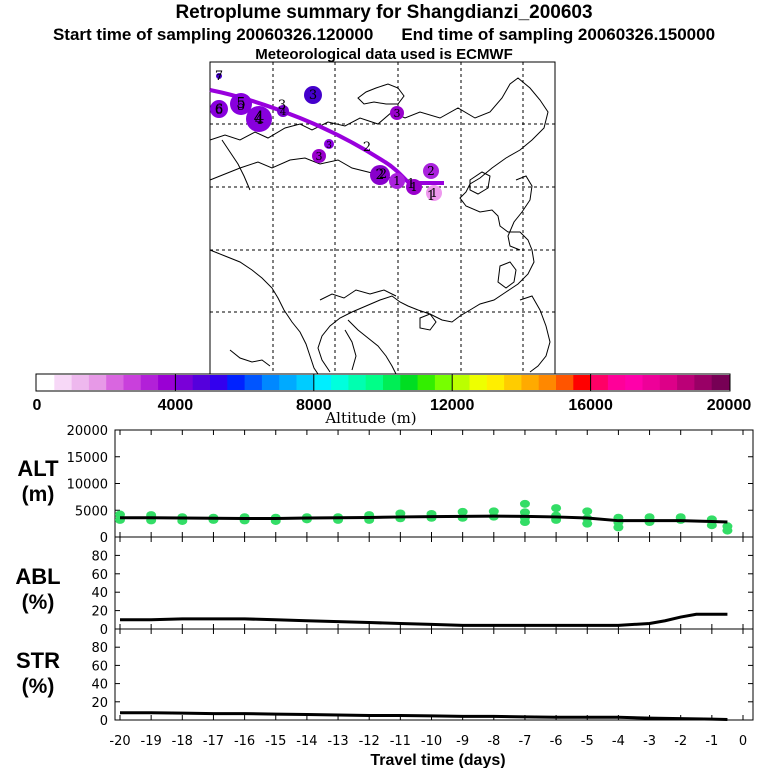  What do you see at coordinates (37, 405) in the screenshot?
I see `colorbar-tick-label: 0` at bounding box center [37, 405].